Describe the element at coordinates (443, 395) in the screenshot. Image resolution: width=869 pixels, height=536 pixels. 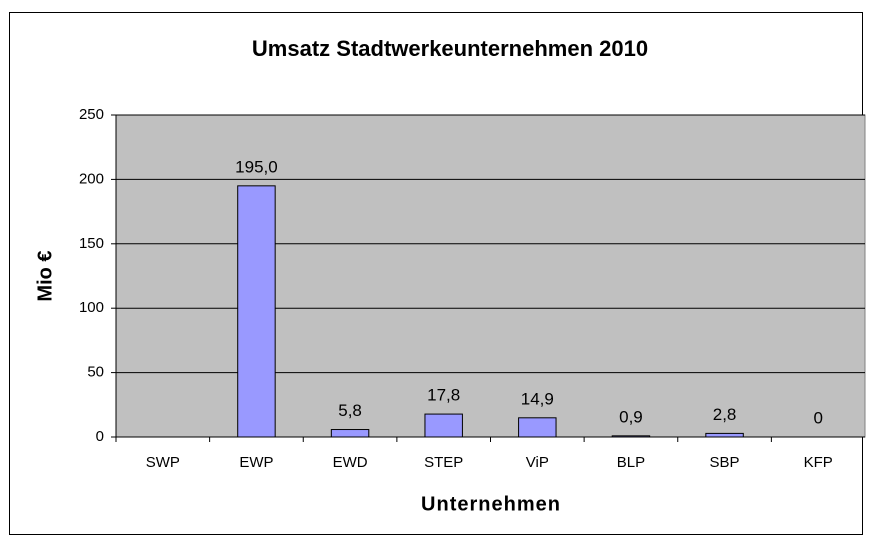
I see `value-label: 17,8` at that location.